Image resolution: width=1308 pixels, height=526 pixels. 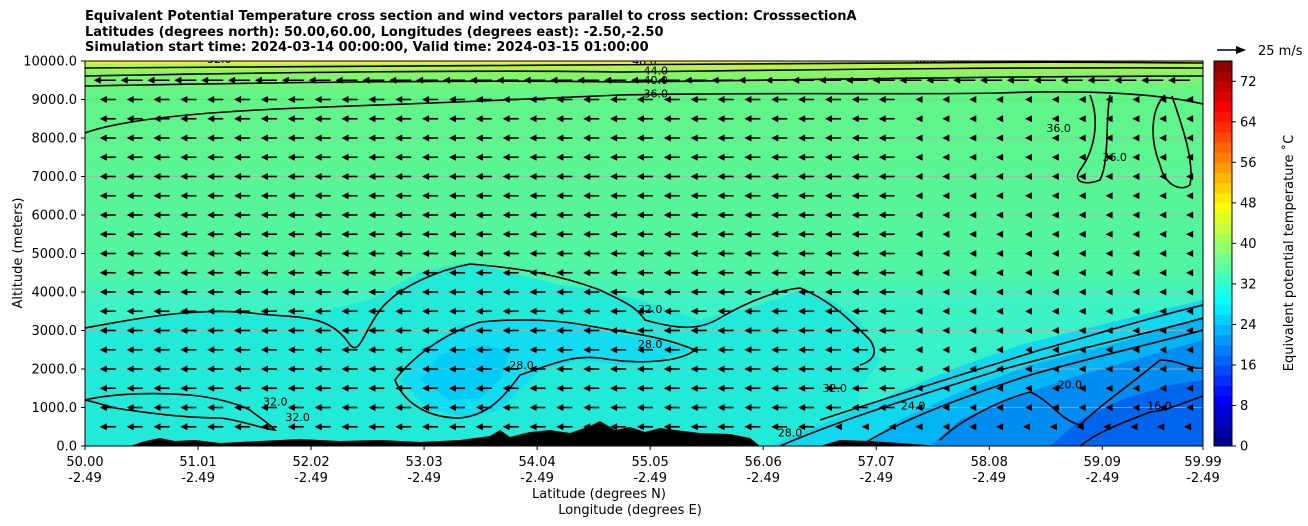 What do you see at coordinates (630, 510) in the screenshot?
I see `x-axis-label-lon: Longitude (degrees E)` at bounding box center [630, 510].